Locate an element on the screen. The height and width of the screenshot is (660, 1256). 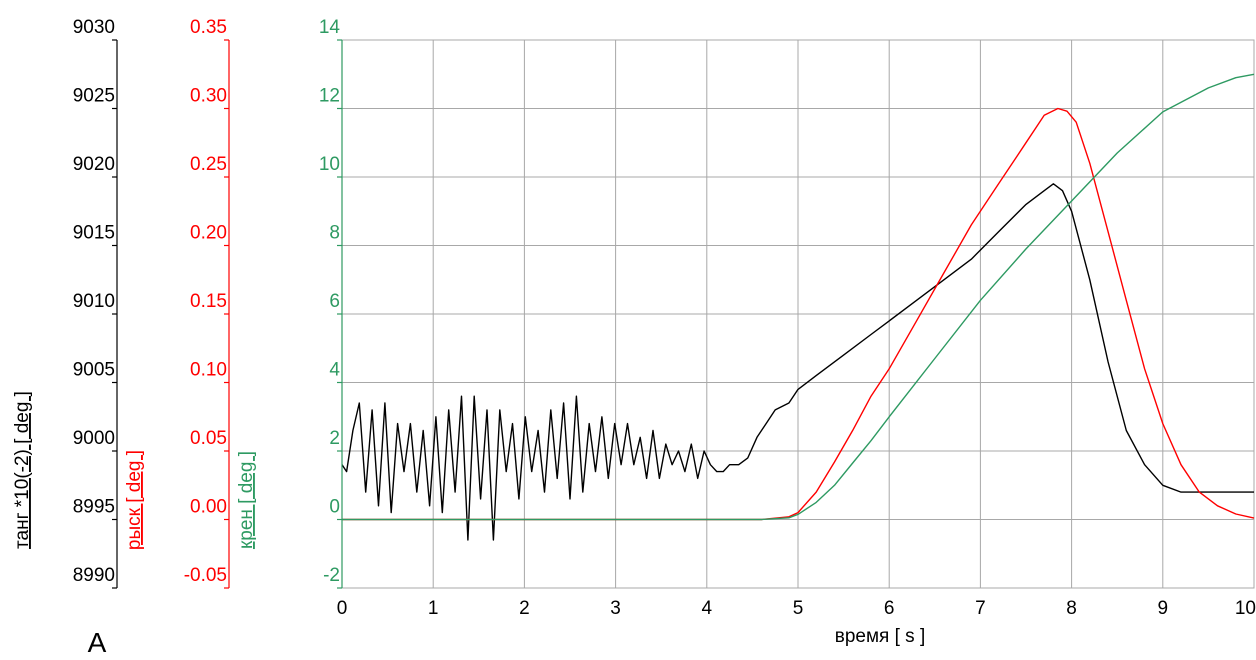
x-tick-label: 4 is located at coordinates (707, 608).